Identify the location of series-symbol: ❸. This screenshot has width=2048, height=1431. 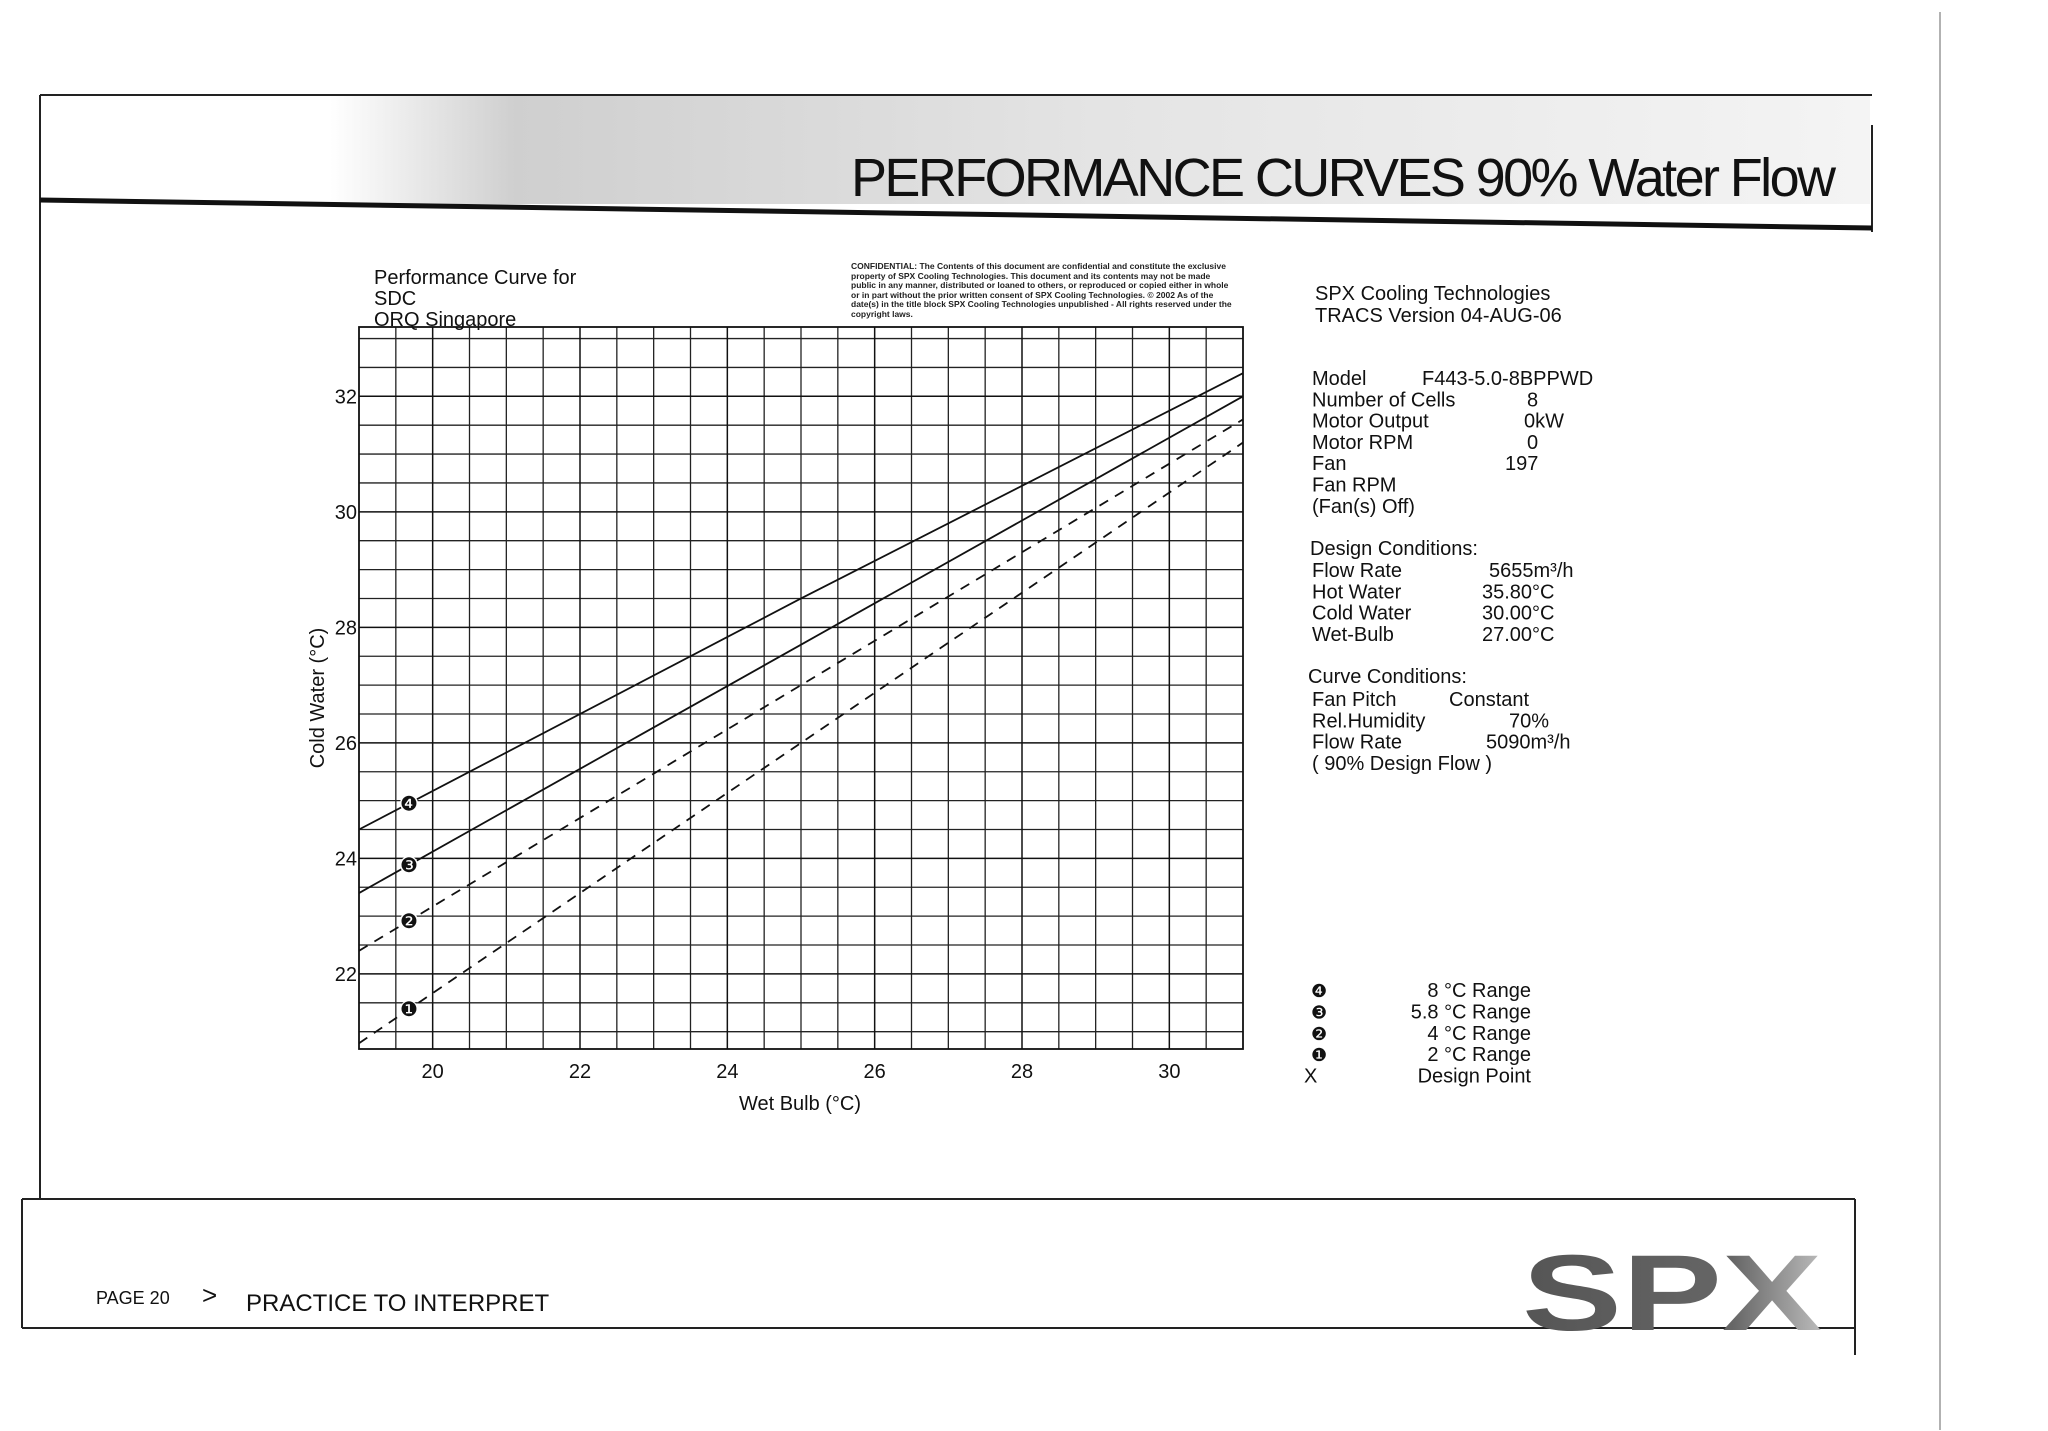
(409, 866).